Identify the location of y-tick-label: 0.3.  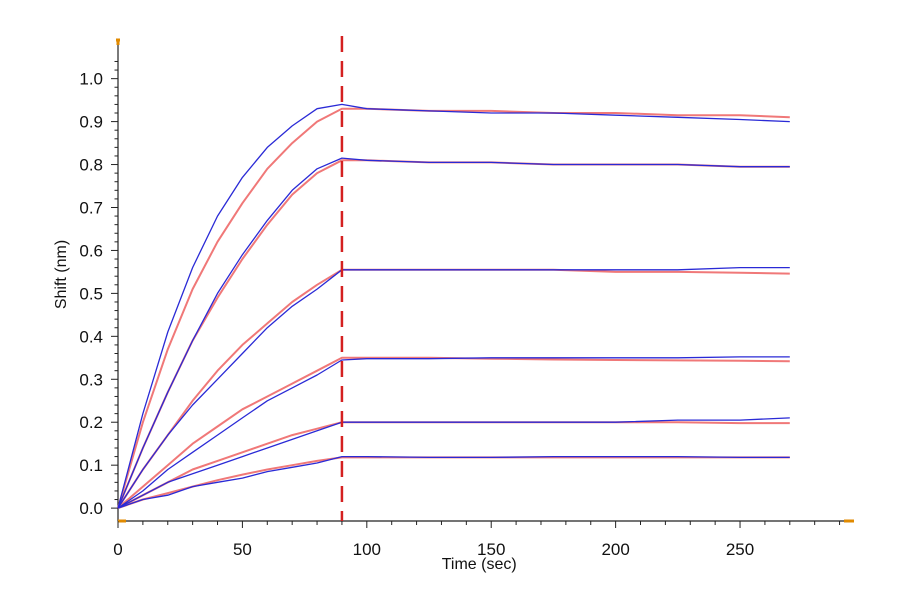
(91, 379).